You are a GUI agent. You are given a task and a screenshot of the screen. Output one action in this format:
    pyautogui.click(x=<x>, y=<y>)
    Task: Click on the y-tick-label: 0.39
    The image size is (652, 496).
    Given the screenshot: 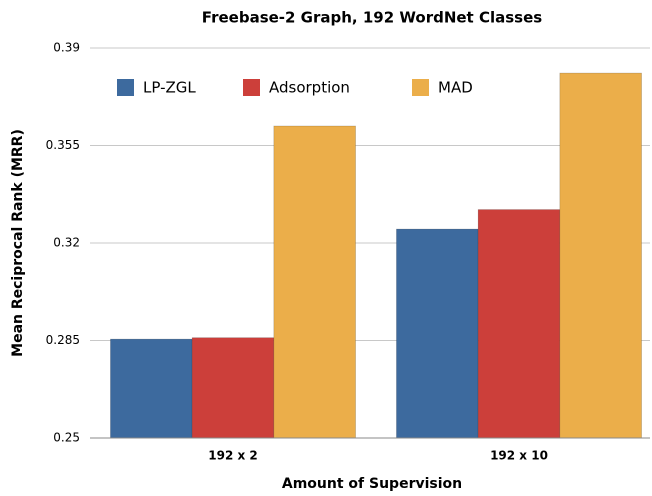 What is the action you would take?
    pyautogui.click(x=66, y=48)
    